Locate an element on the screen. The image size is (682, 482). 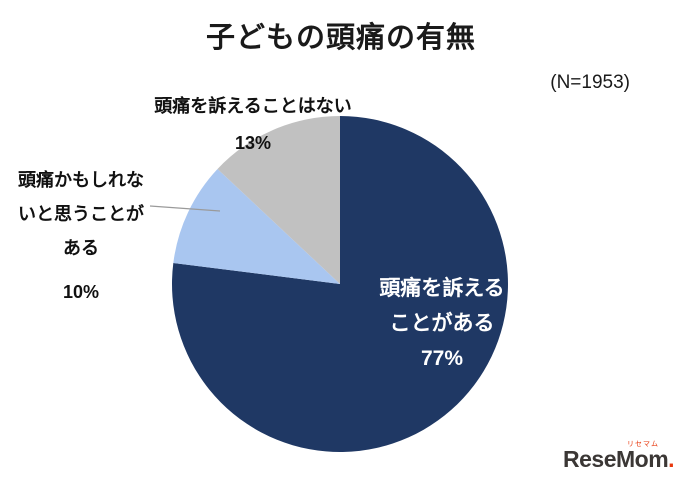
label-no-headache-pct: 13% is located at coordinates (253, 143).